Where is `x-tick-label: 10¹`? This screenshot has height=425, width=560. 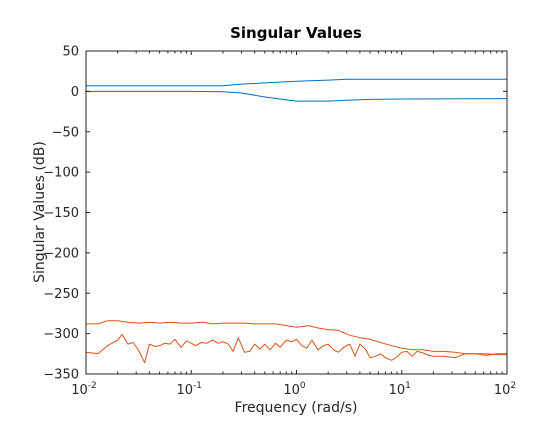
x-tick-label: 10¹ is located at coordinates (400, 389).